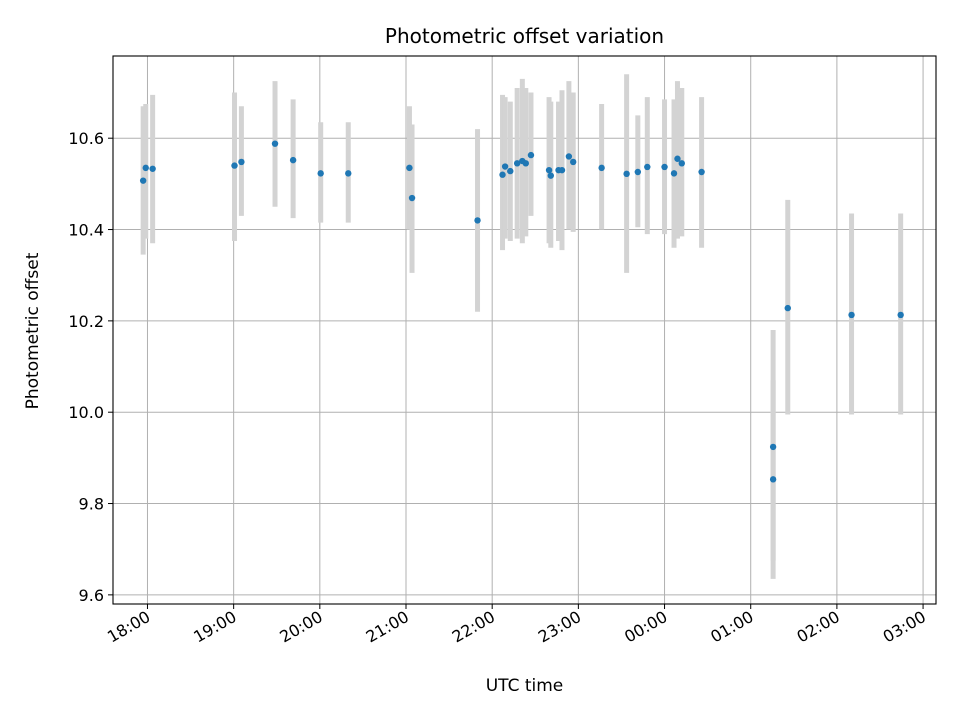 Image resolution: width=960 pixels, height=720 pixels. What do you see at coordinates (86, 138) in the screenshot?
I see `y-tick-label: 10.6` at bounding box center [86, 138].